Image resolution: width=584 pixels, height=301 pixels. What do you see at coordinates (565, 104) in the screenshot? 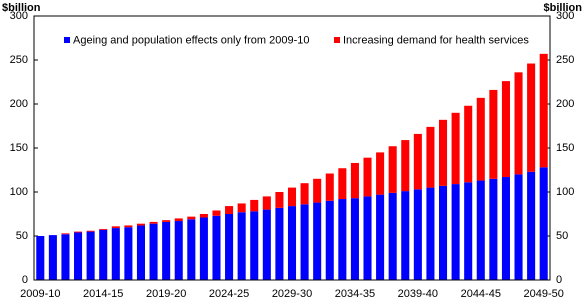
I see `y2-tick-label: 200` at bounding box center [565, 104].